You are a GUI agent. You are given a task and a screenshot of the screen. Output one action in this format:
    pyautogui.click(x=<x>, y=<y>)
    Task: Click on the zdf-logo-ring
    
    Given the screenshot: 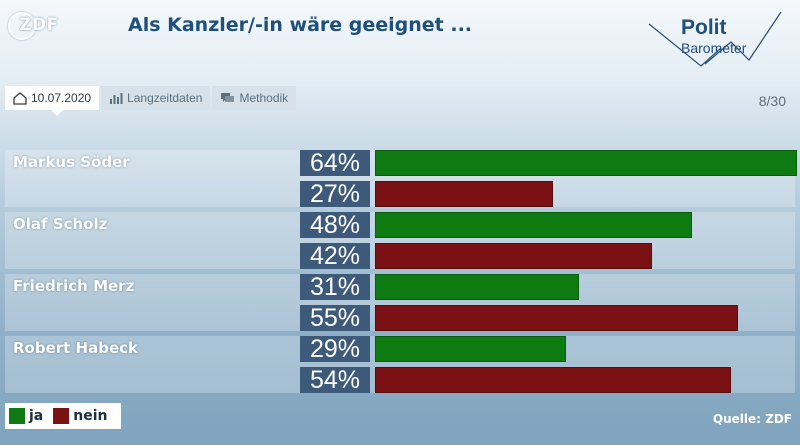 What is the action you would take?
    pyautogui.click(x=22, y=26)
    